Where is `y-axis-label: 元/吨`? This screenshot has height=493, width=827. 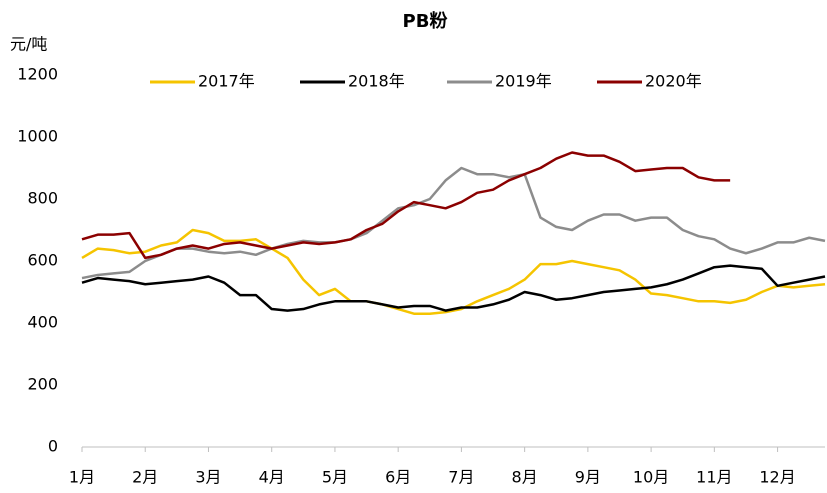
y-axis-label: 元/吨 is located at coordinates (28, 44).